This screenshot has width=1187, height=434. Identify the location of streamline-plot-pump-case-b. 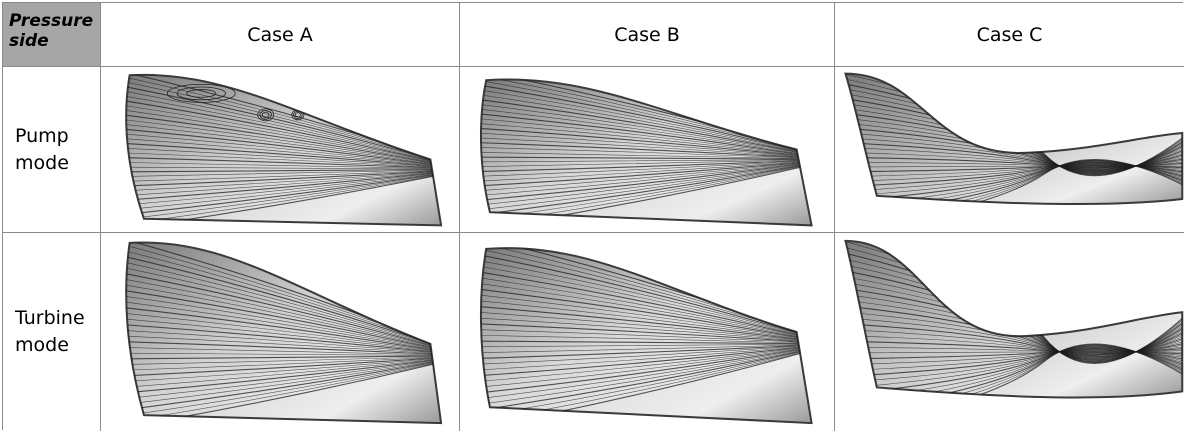
(646, 152).